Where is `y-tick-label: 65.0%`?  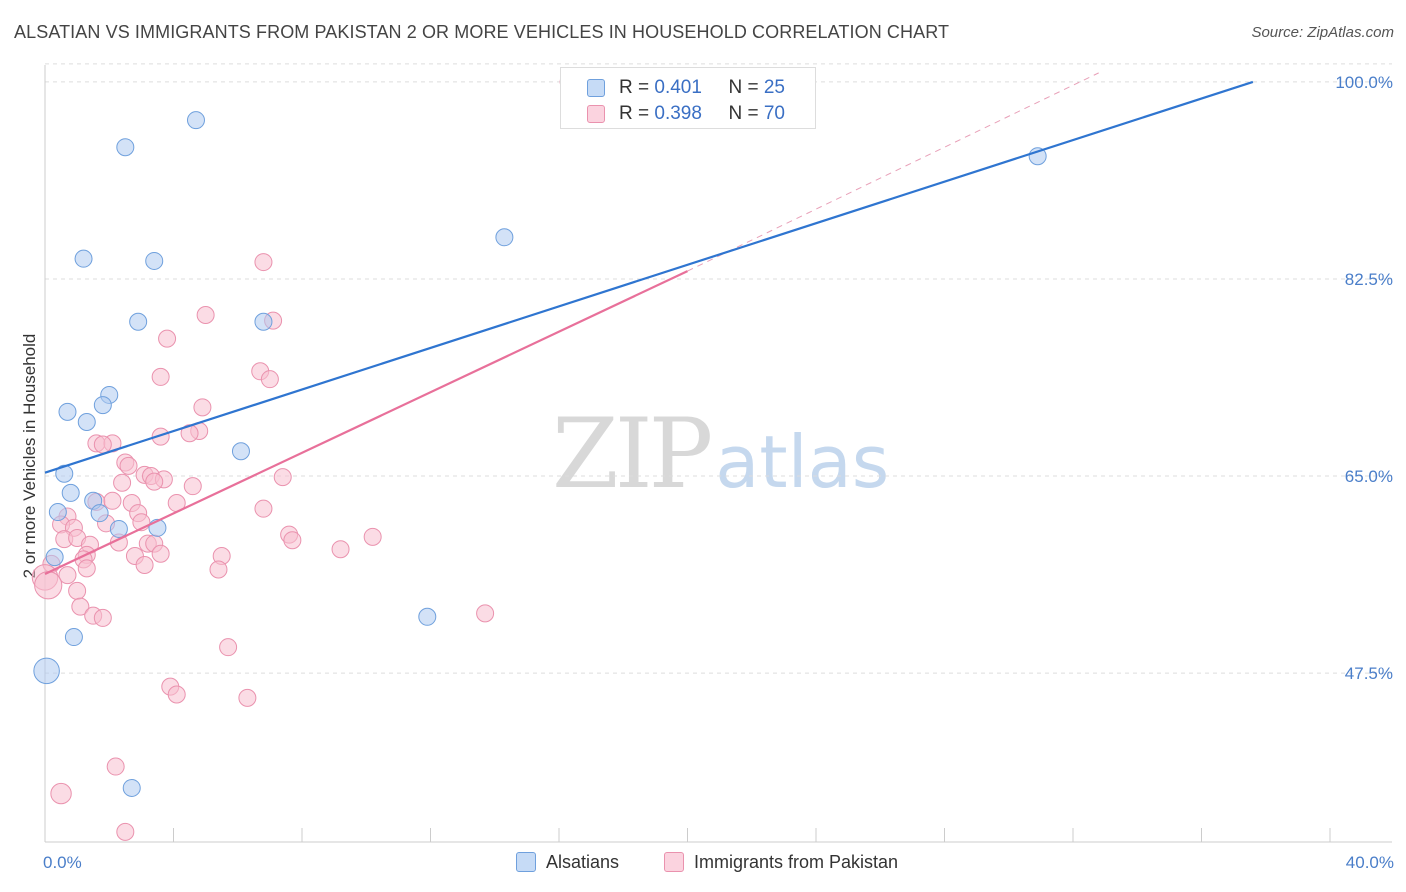
y-tick-label: 65.0% is located at coordinates (1369, 476).